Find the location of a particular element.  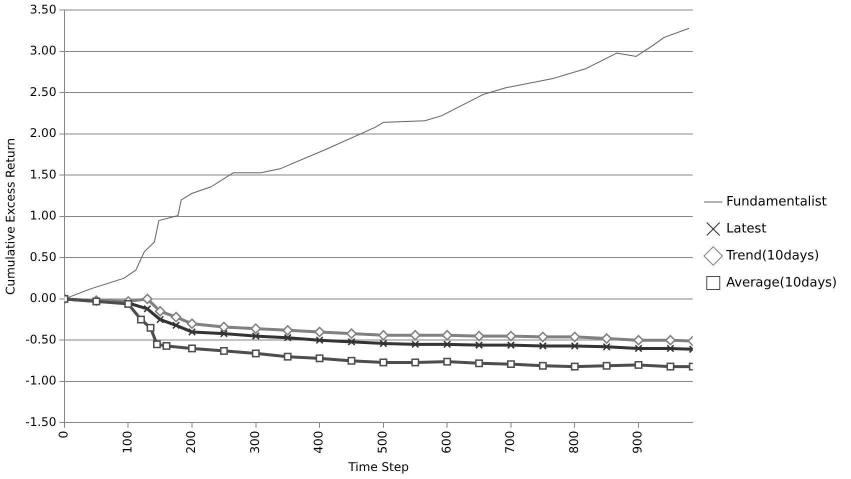

y-axis-title: Cumulative Excess Return is located at coordinates (10, 216).